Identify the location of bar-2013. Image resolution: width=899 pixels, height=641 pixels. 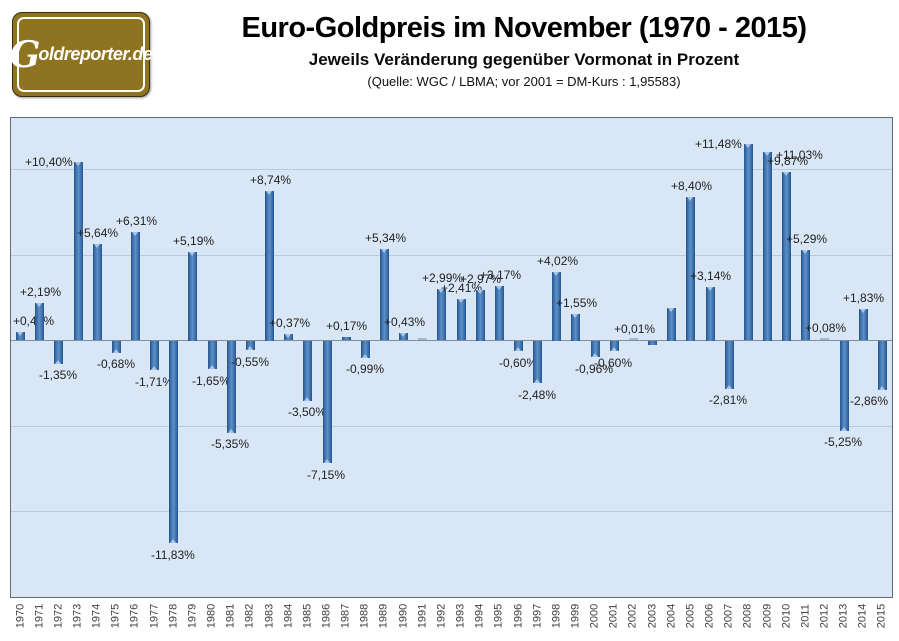
(844, 386).